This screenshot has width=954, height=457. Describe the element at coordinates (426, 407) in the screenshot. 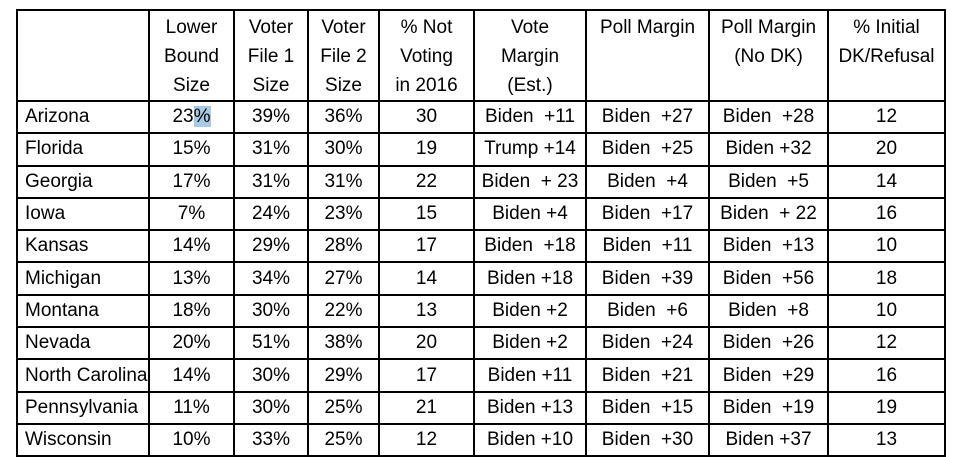

I see `value-cell: 21` at that location.